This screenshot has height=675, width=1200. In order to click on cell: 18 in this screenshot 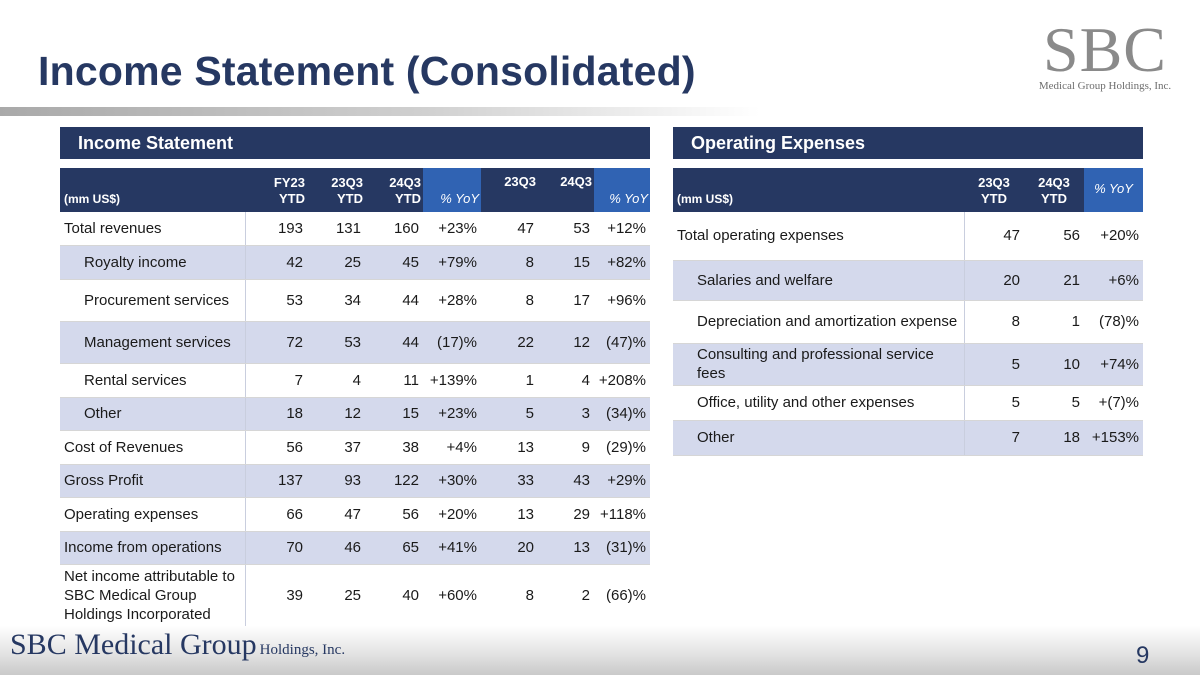, I will do `click(1054, 438)`.